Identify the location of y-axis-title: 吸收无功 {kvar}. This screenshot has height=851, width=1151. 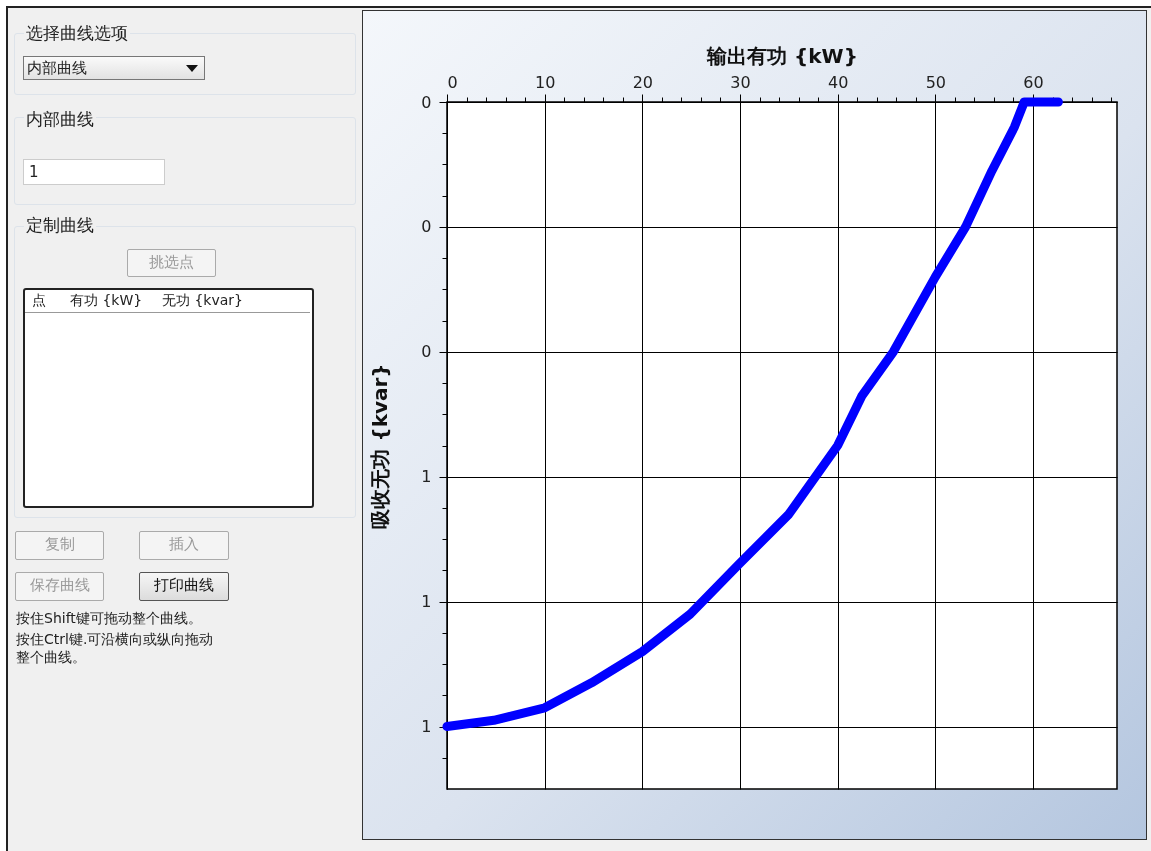
(380, 446).